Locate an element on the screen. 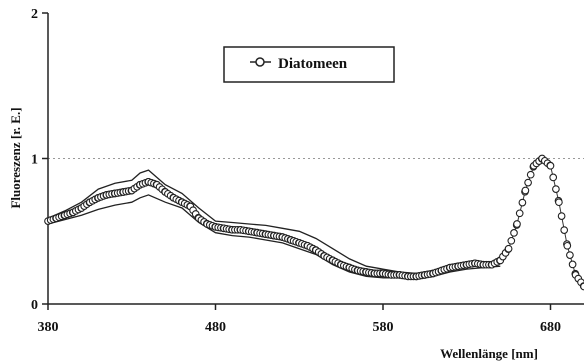 Image resolution: width=584 pixels, height=362 pixels. x-tick-label: 380 is located at coordinates (48, 327).